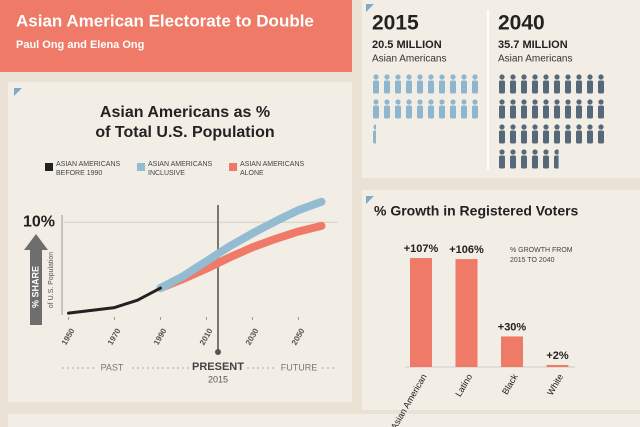 This screenshot has width=640, height=427. What do you see at coordinates (409, 59) in the screenshot?
I see `unit-label: Asian Americans` at bounding box center [409, 59].